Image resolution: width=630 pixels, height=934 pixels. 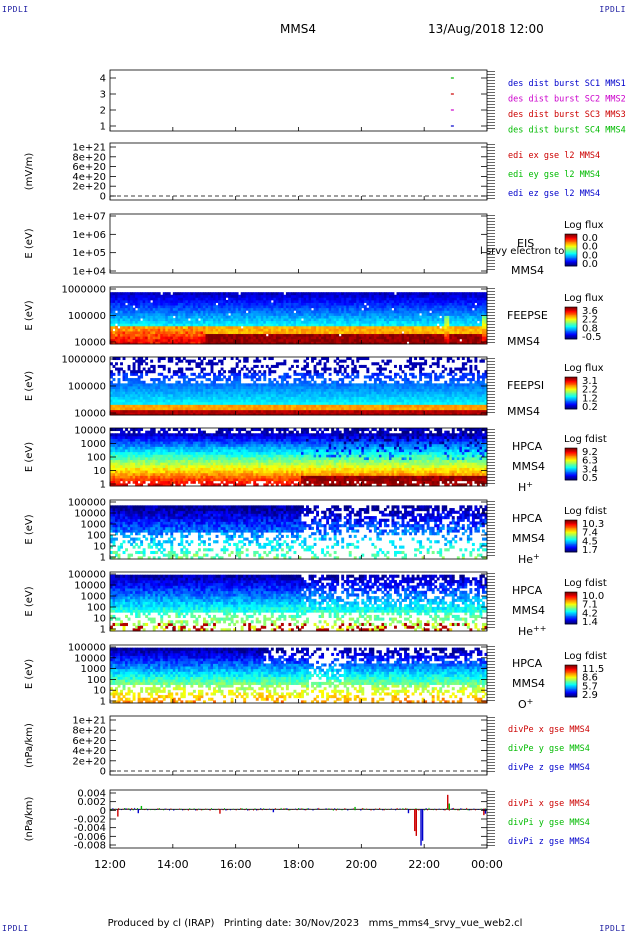 I want to click on legend-entry: des dist burst SC4 MMS4, so click(x=567, y=131).